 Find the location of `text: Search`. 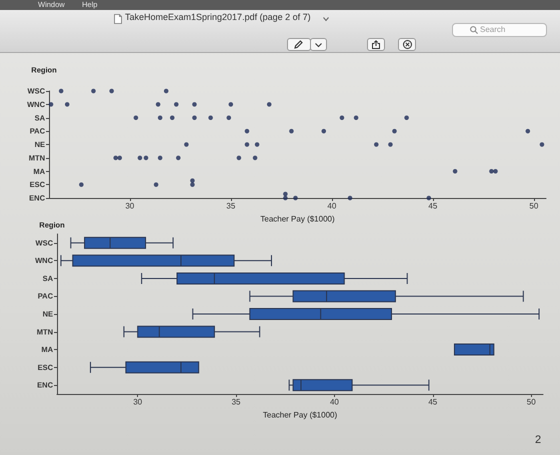

text: Search is located at coordinates (493, 30).